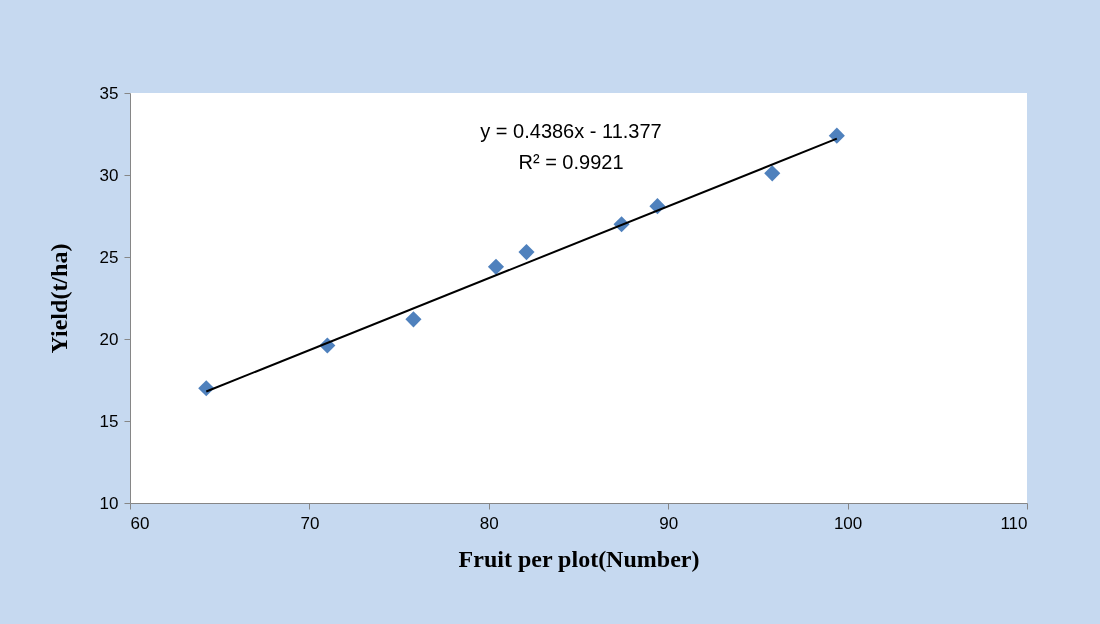 The image size is (1100, 624). Describe the element at coordinates (109, 93) in the screenshot. I see `y-tick-label: 35` at that location.